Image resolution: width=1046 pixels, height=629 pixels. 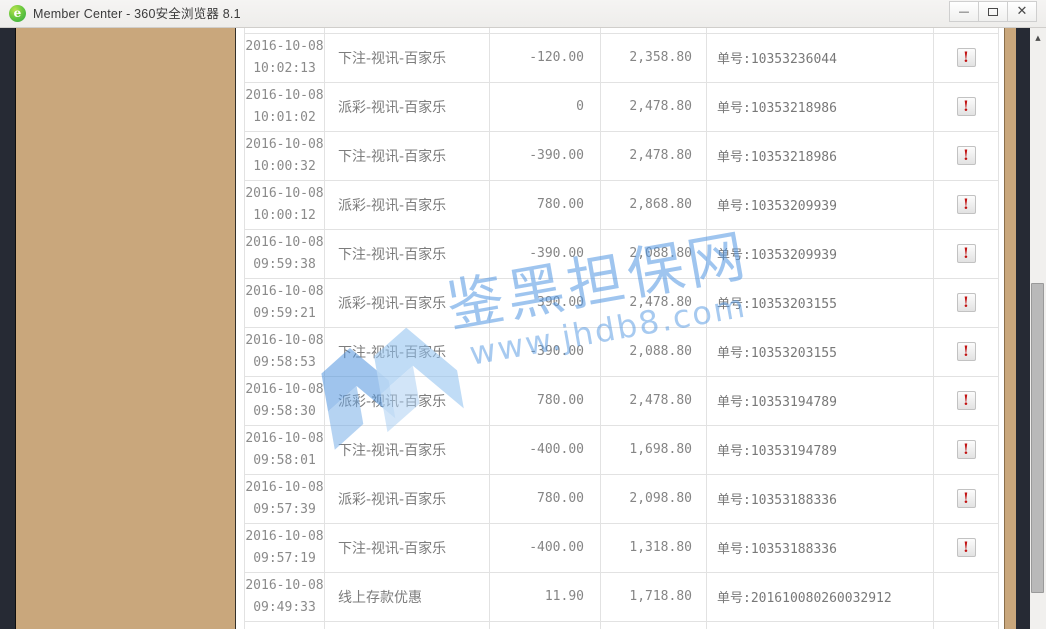 I want to click on cell-alert, so click(x=966, y=597).